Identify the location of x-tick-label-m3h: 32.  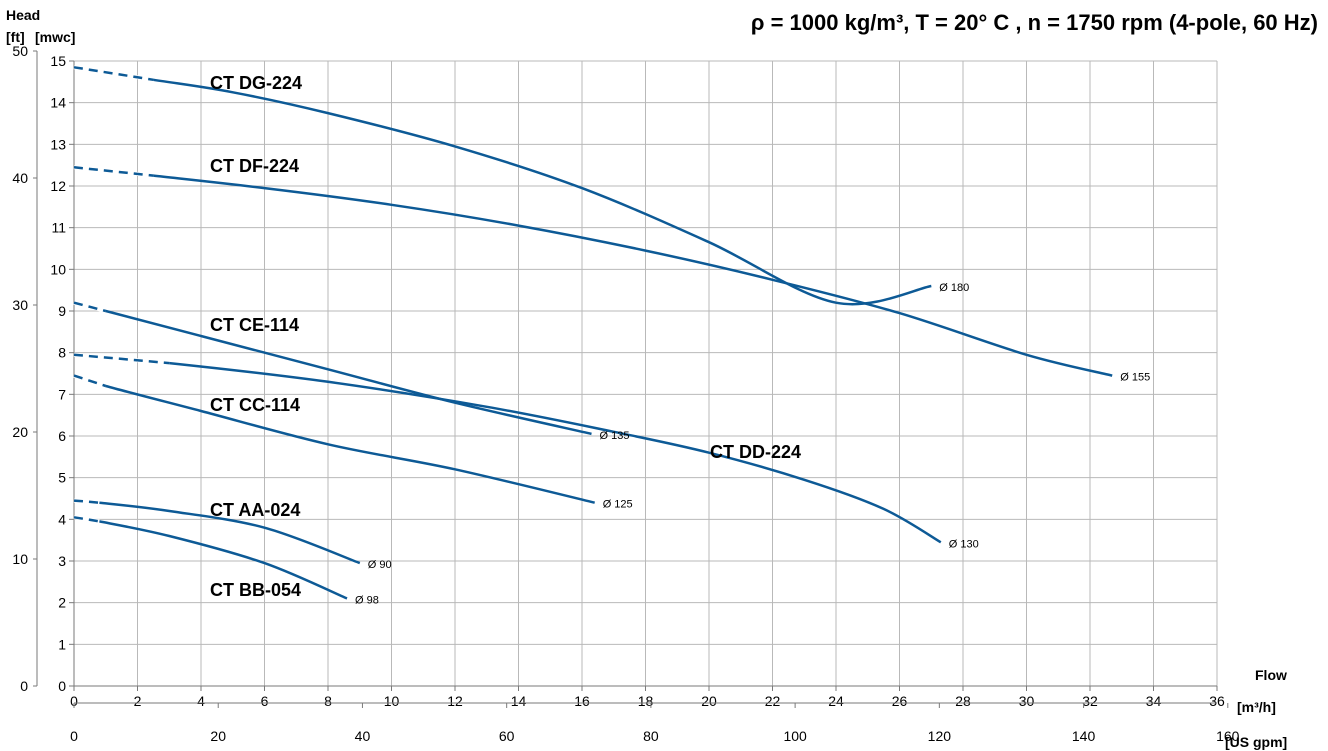
(1090, 701).